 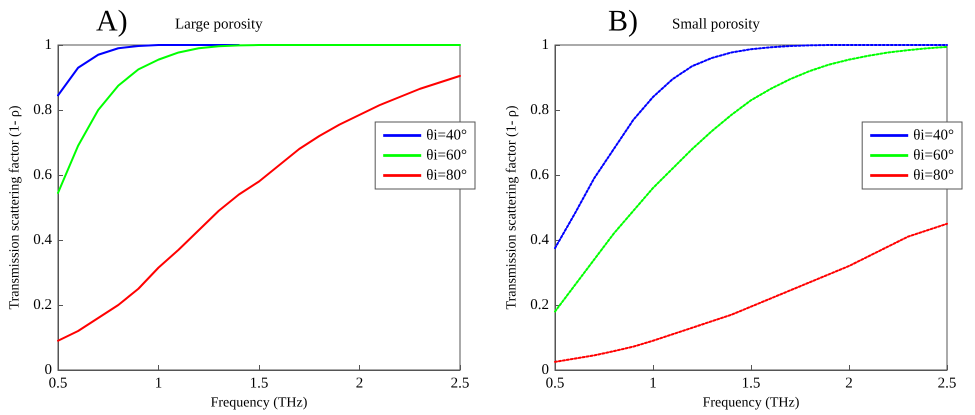 What do you see at coordinates (623, 21) in the screenshot?
I see `text: B)` at bounding box center [623, 21].